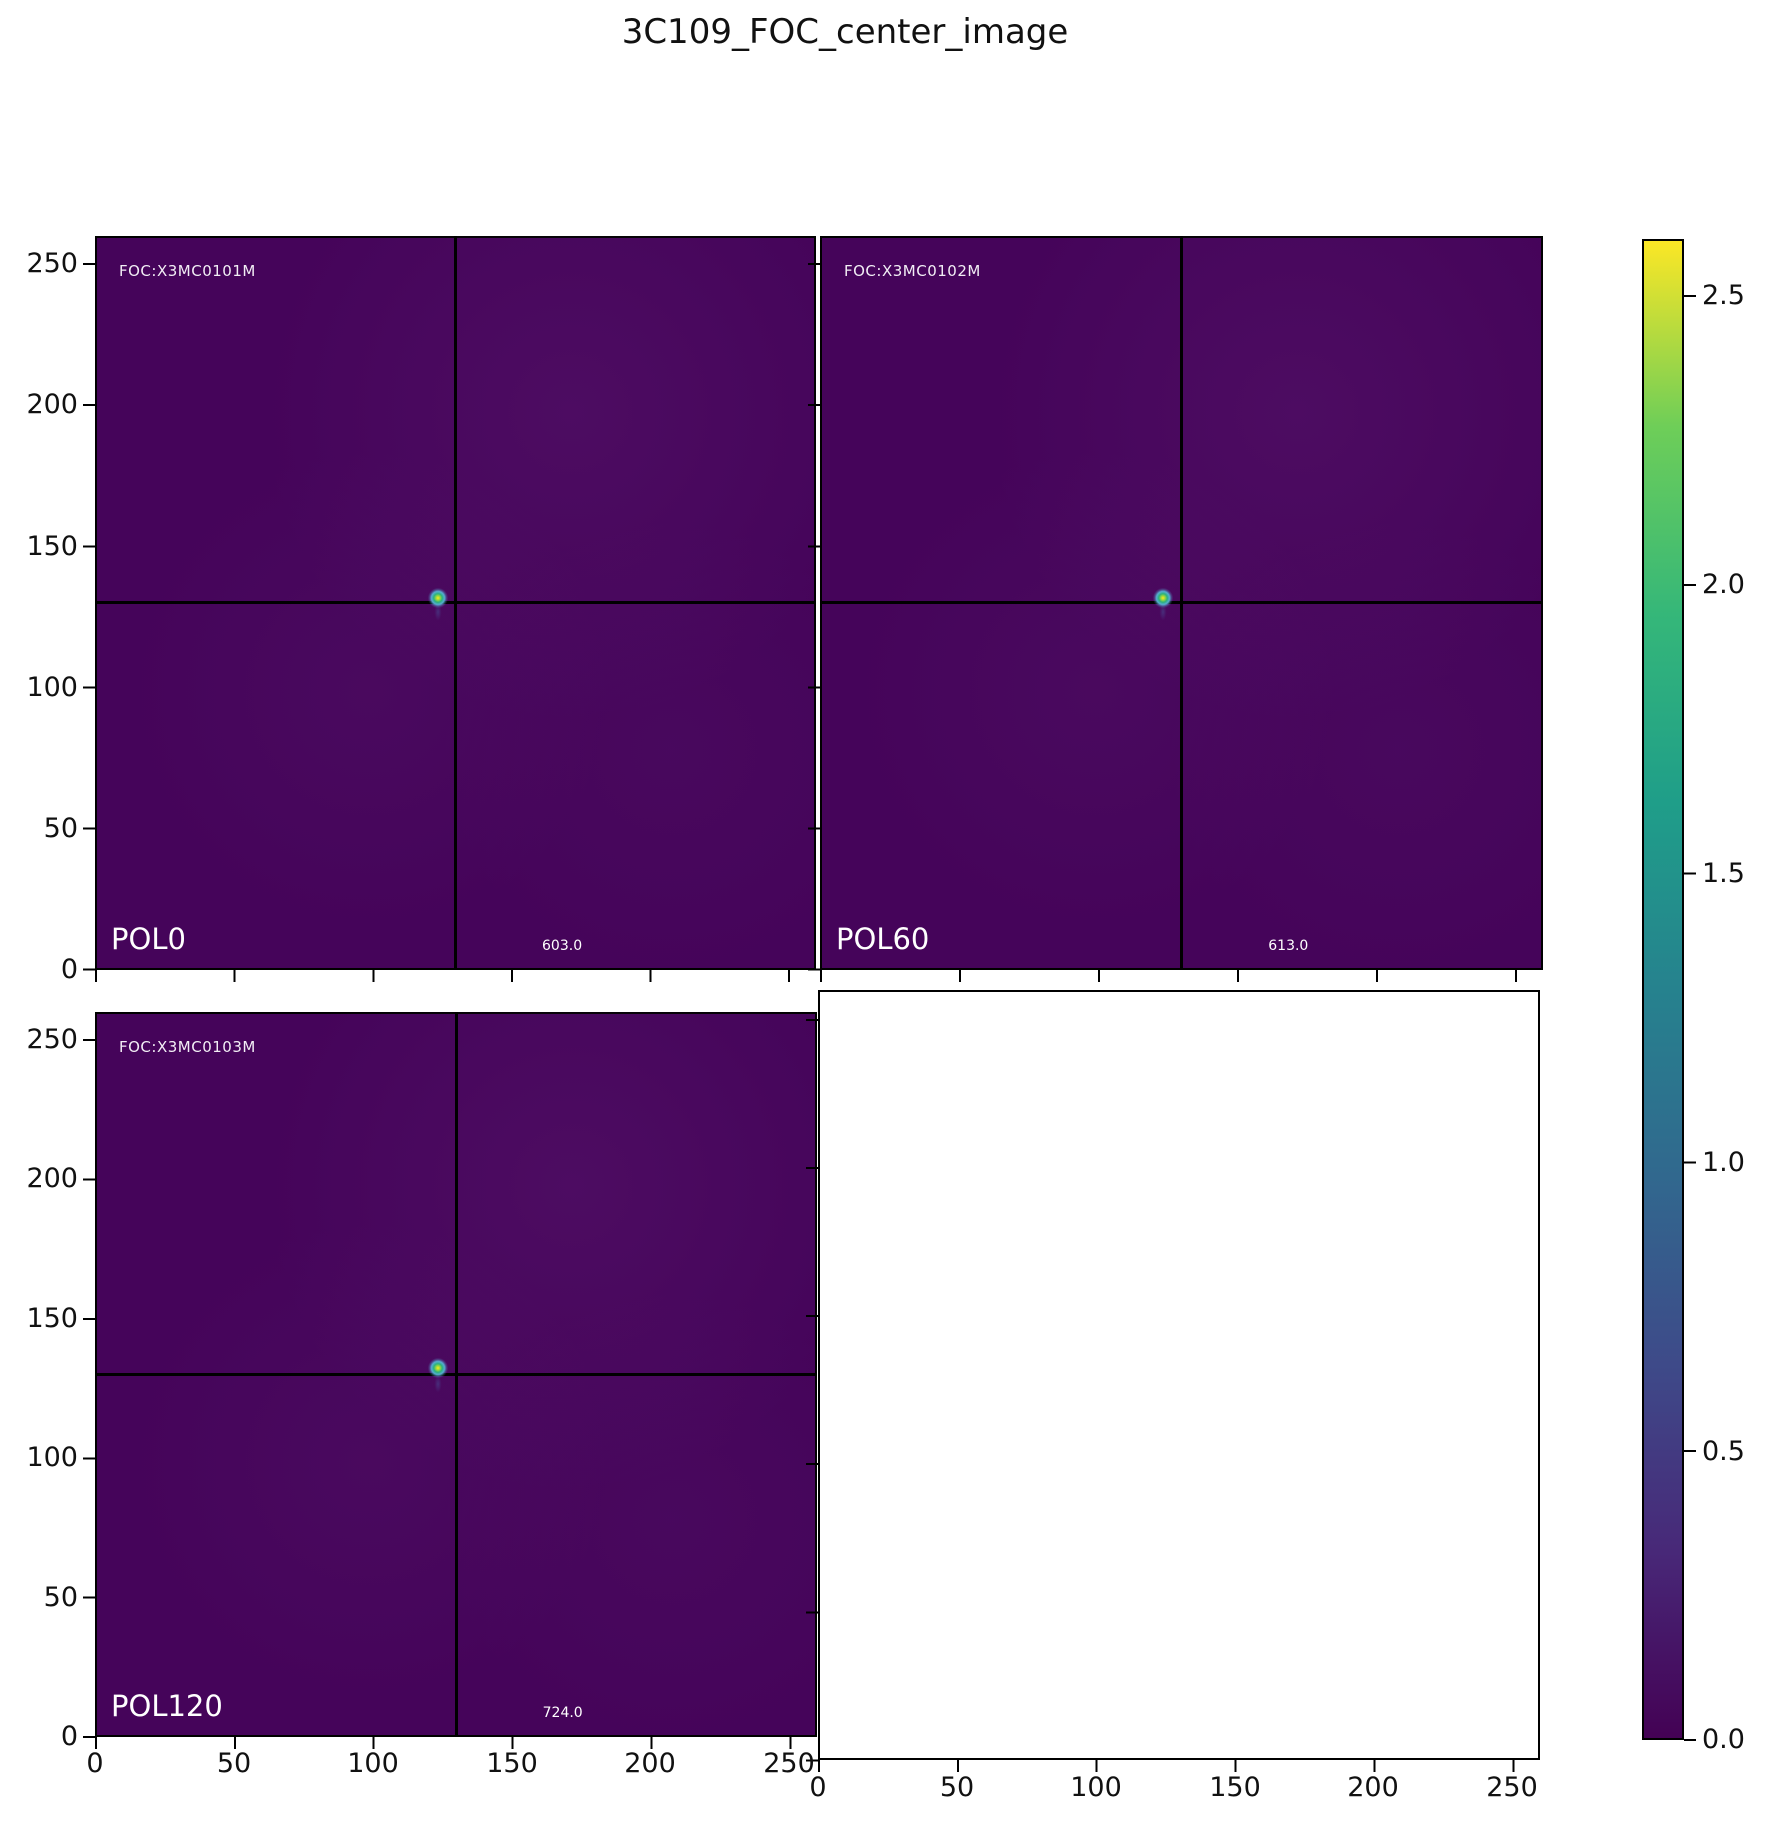 The image size is (1766, 1827). Describe the element at coordinates (148, 939) in the screenshot. I see `pol-label: POL0` at that location.